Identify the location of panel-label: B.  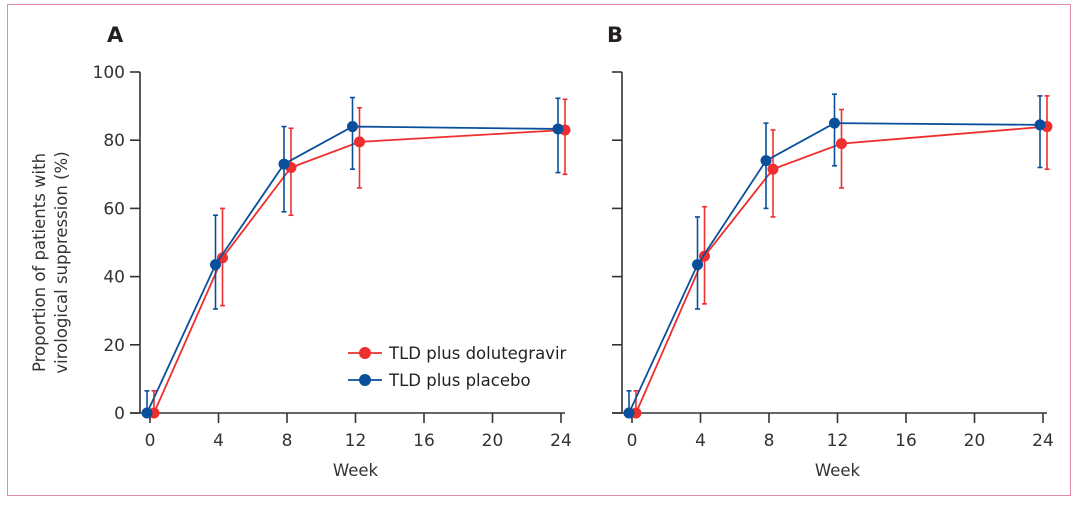
(615, 35).